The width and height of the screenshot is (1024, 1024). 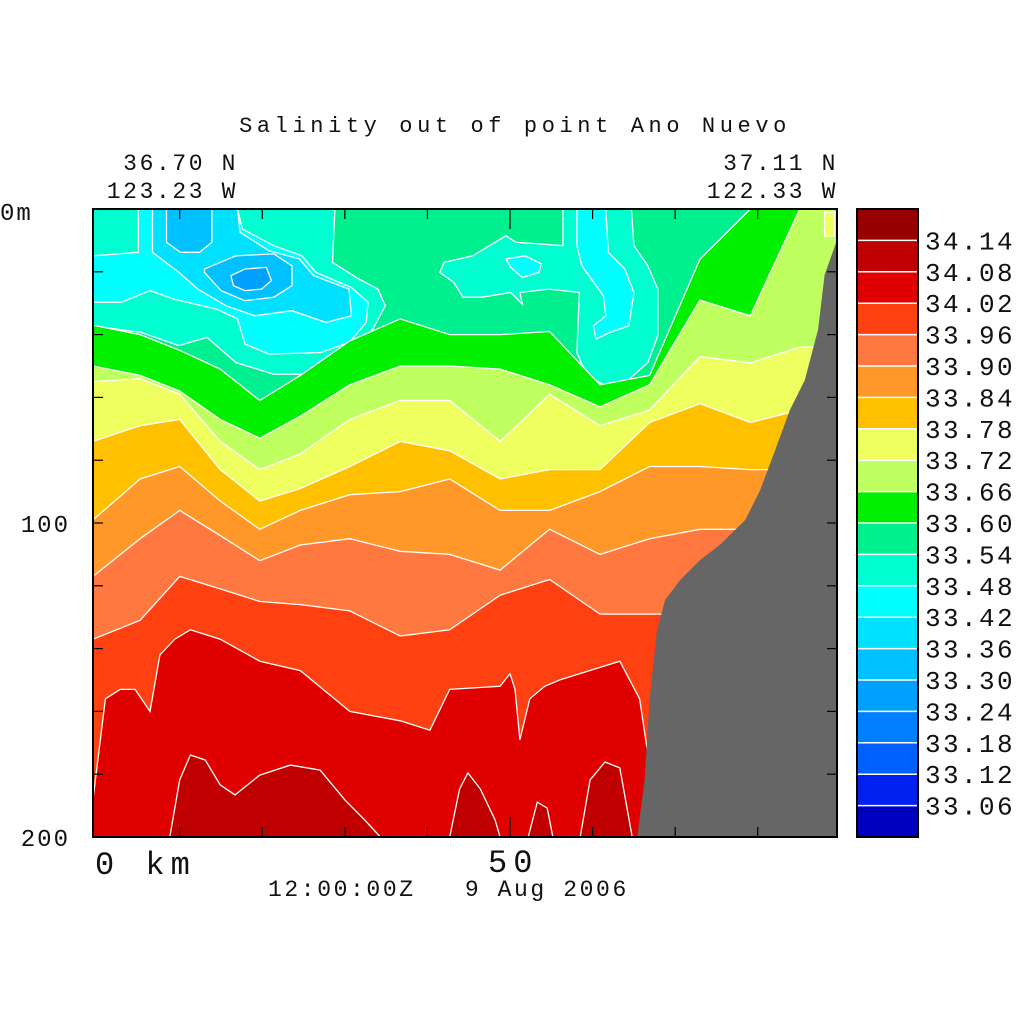 I want to click on colorbar-label: 33.66, so click(x=970, y=494).